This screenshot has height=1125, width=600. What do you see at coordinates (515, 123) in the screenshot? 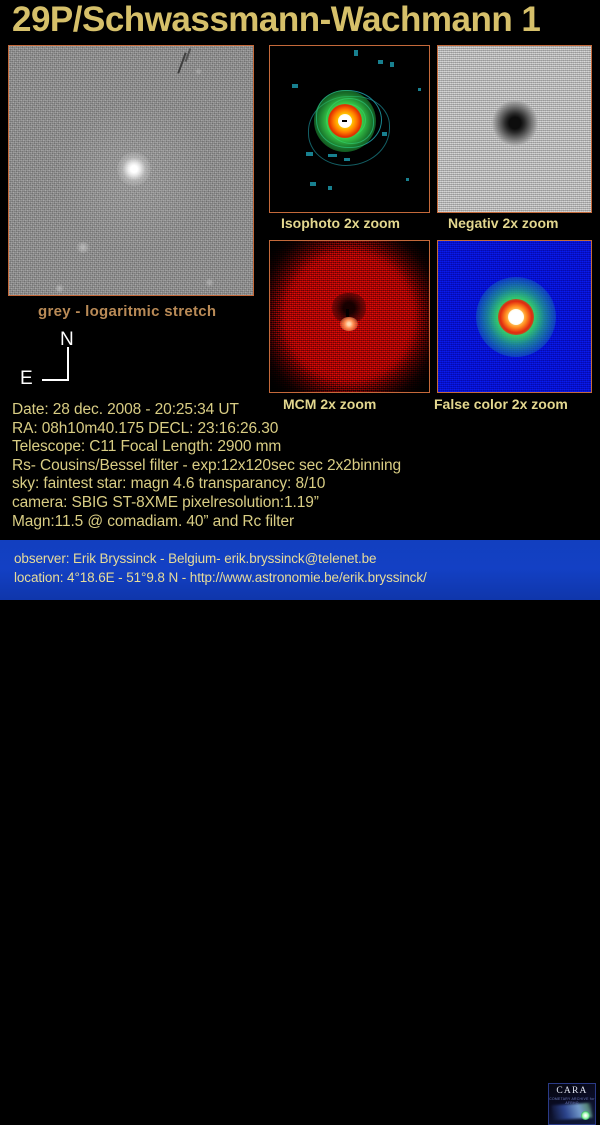
I see `negativ-comet-blob` at bounding box center [515, 123].